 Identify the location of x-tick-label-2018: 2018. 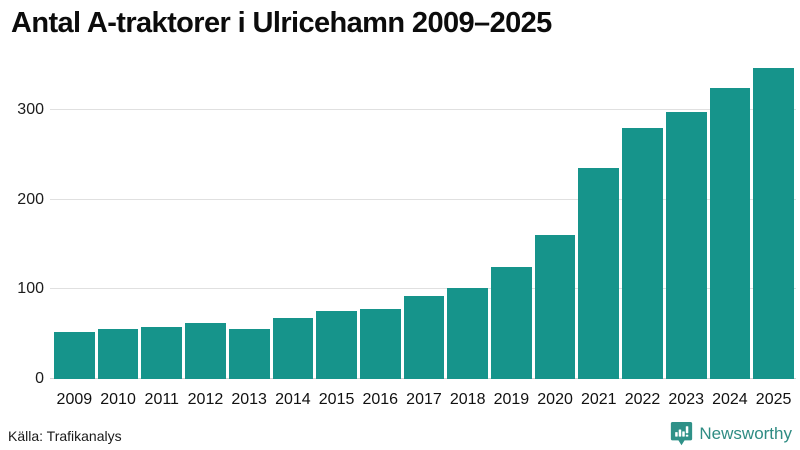
(467, 399).